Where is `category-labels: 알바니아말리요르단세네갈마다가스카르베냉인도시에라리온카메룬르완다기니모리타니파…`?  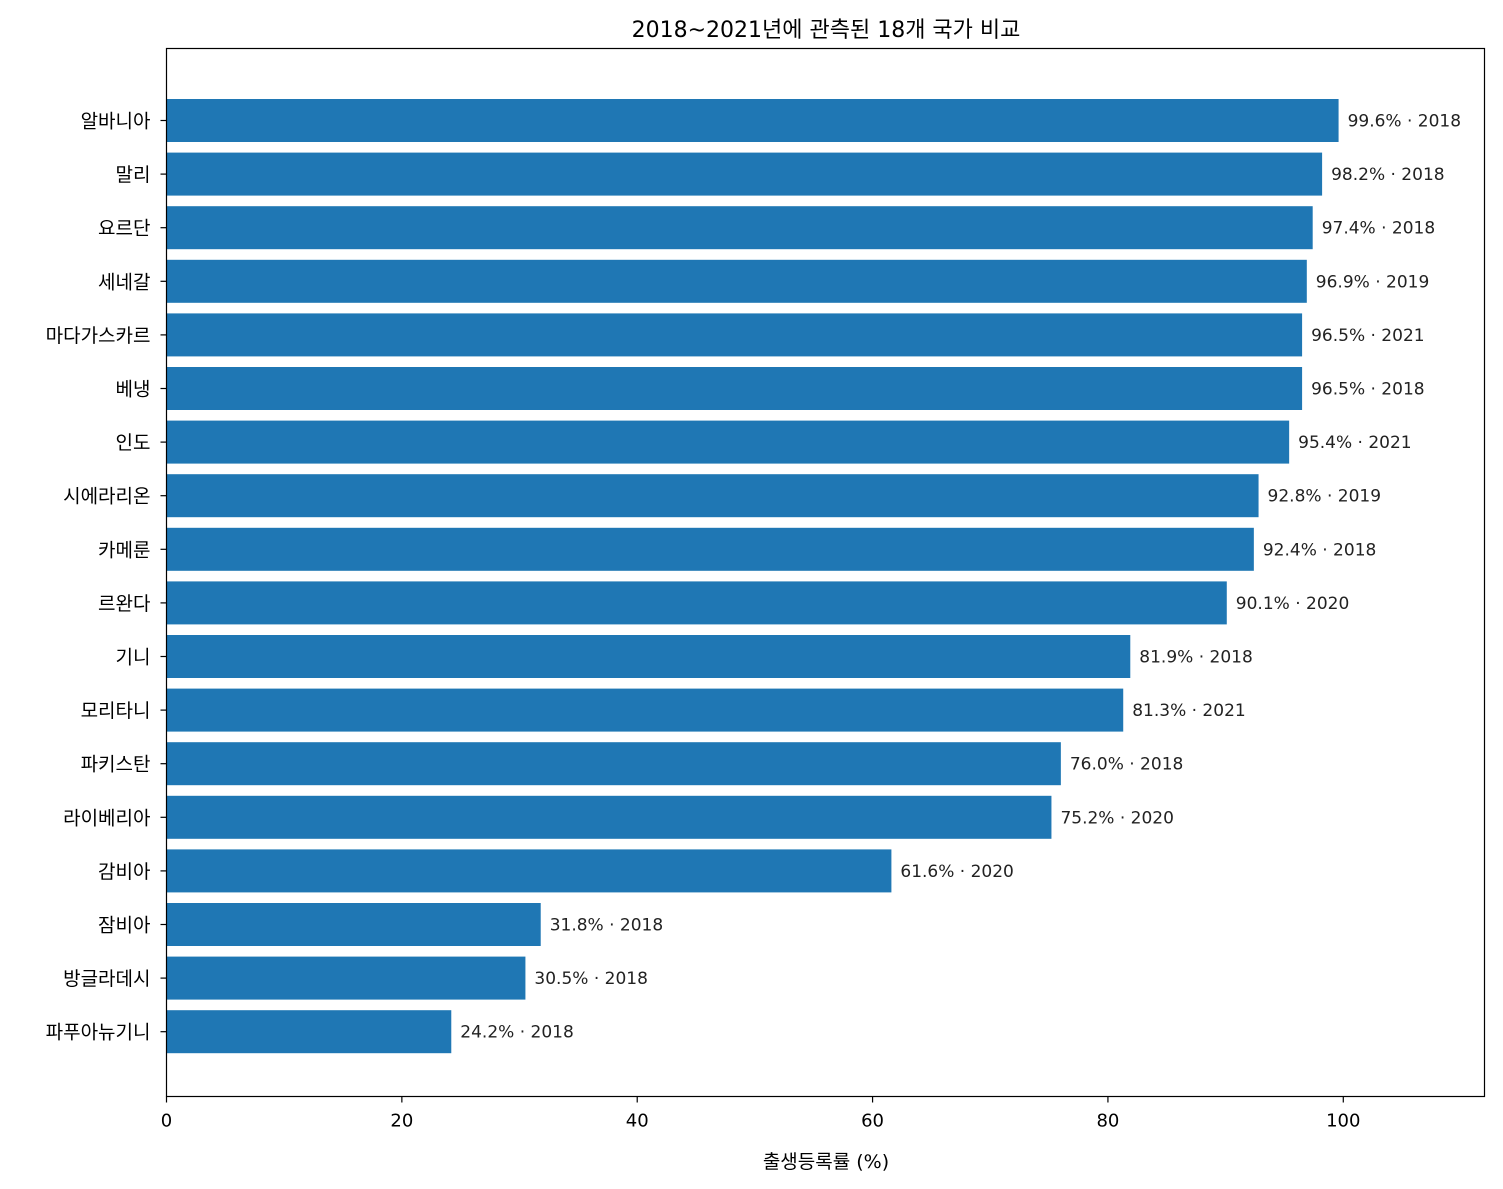
category-labels: 알바니아말리요르단세네갈마다가스카르베냉인도시에라리온카메룬르완다기니모리타니파… is located at coordinates (106, 577).